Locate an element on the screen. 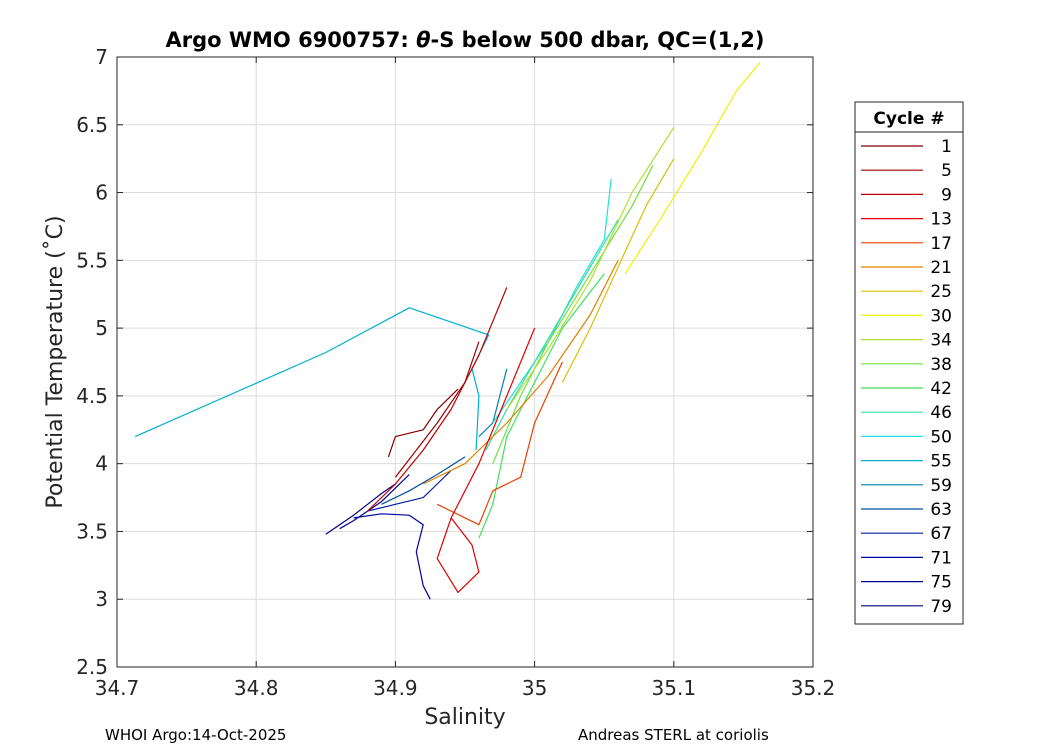 This screenshot has height=750, width=1050. y-axis-label: Potential Temperature (˚C) is located at coordinates (55, 361).